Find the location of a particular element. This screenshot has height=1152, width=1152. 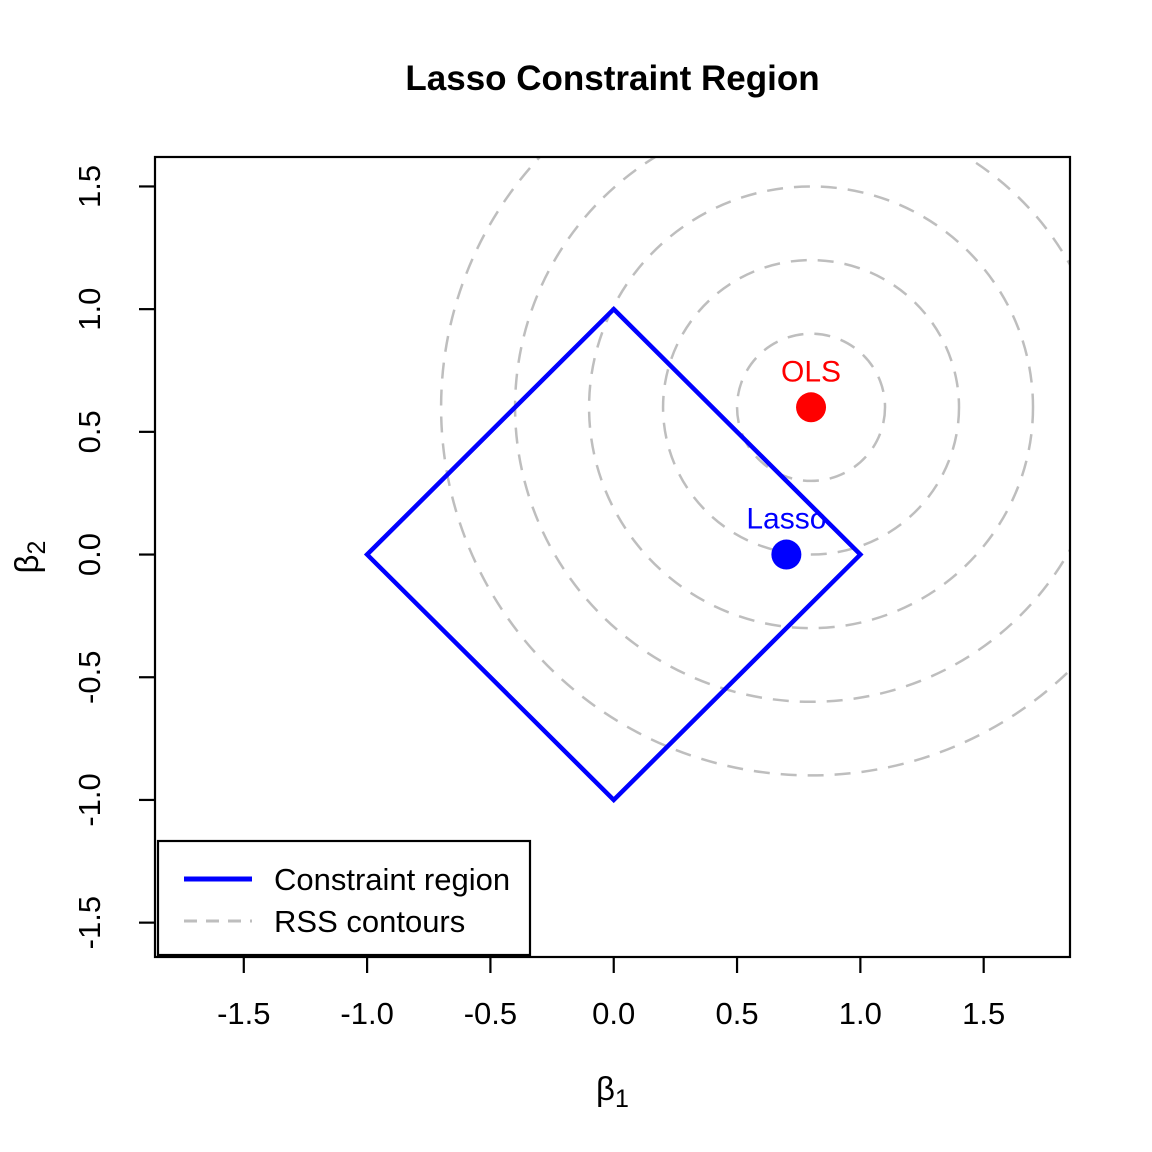

ols-label: OLS is located at coordinates (811, 371).